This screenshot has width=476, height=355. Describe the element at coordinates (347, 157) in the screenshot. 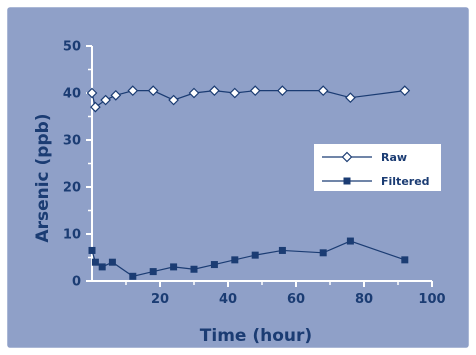

I see `legend-marker-raw` at that location.